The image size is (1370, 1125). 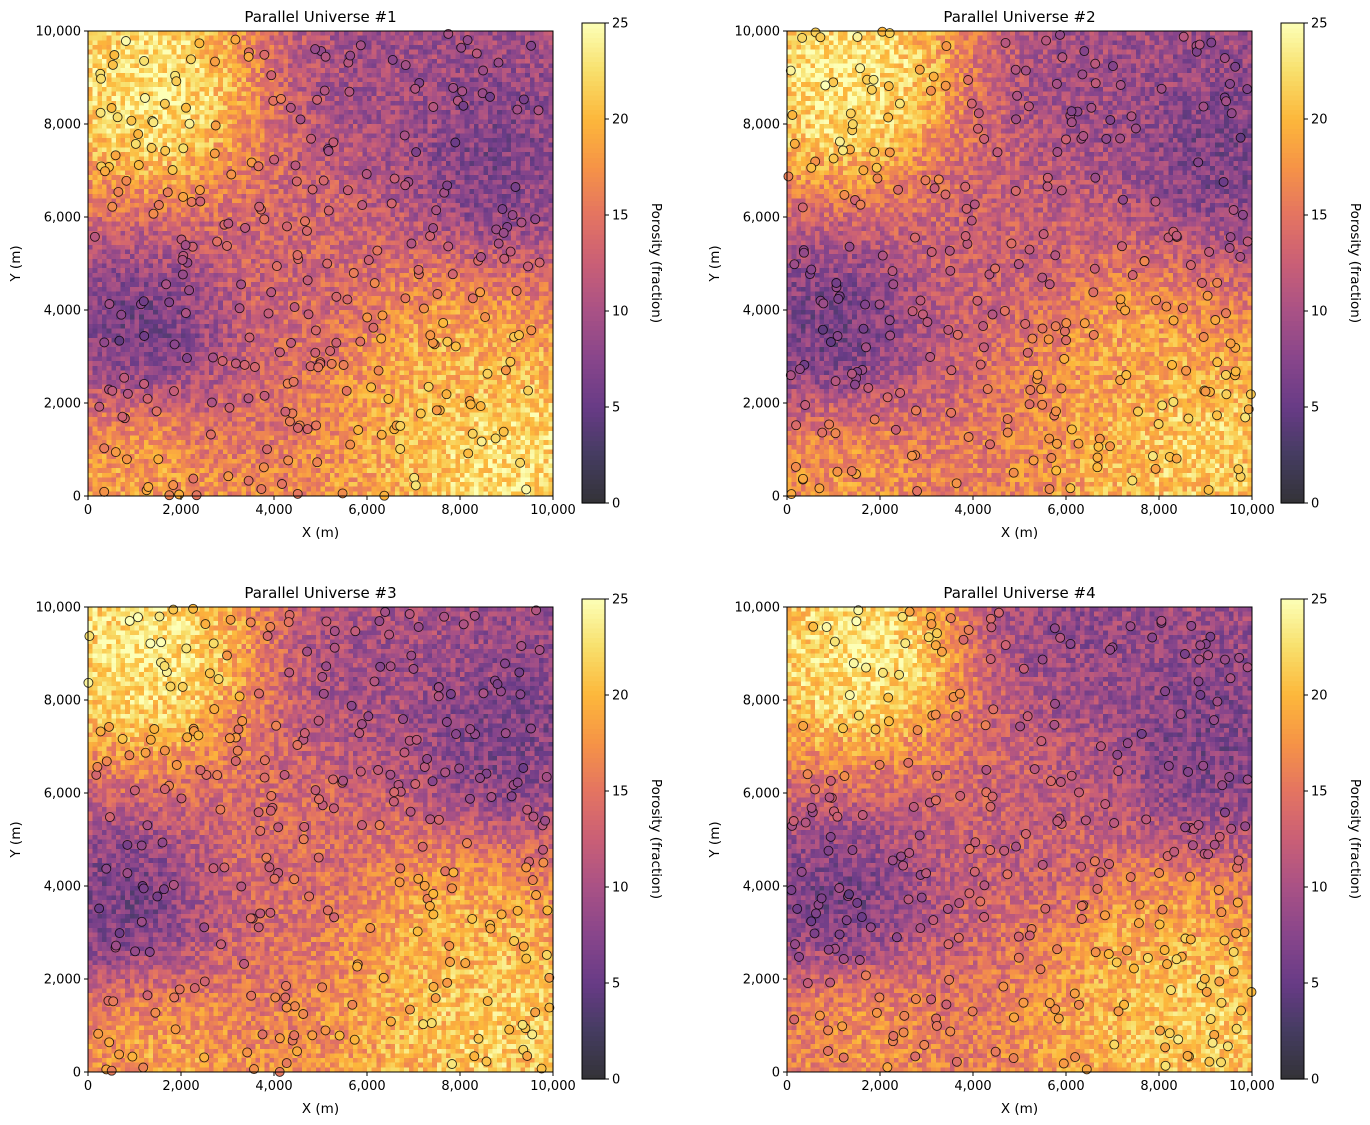 What do you see at coordinates (620, 120) in the screenshot?
I see `colorbar-tick-label: 20` at bounding box center [620, 120].